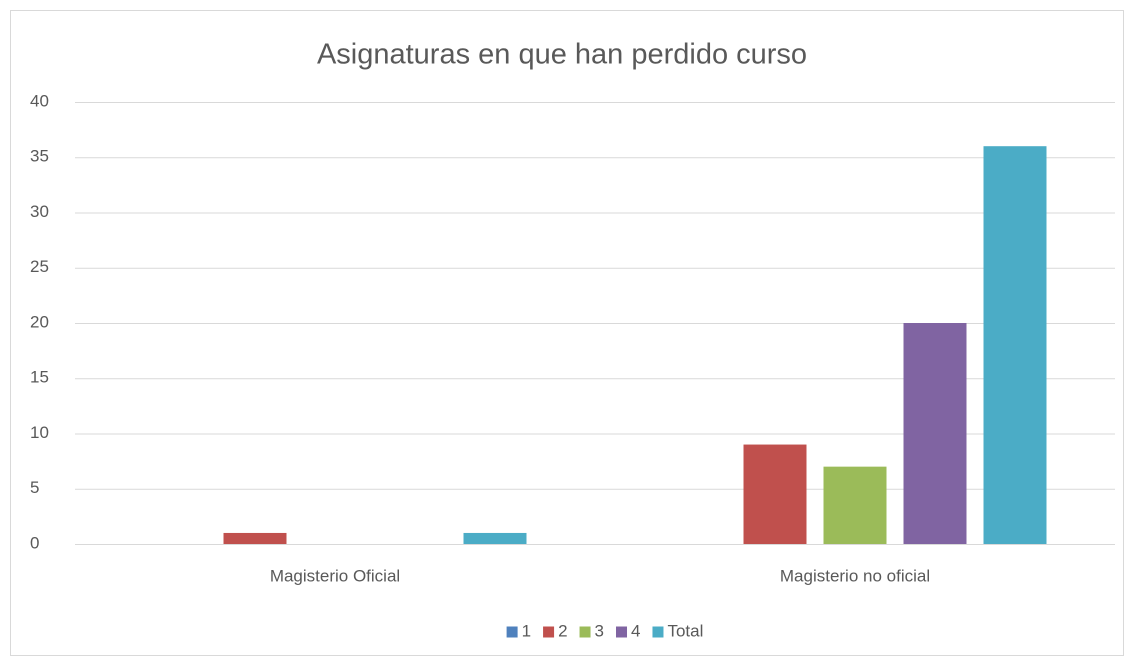 Image resolution: width=1134 pixels, height=666 pixels. I want to click on y-tick-label: 0, so click(34, 542).